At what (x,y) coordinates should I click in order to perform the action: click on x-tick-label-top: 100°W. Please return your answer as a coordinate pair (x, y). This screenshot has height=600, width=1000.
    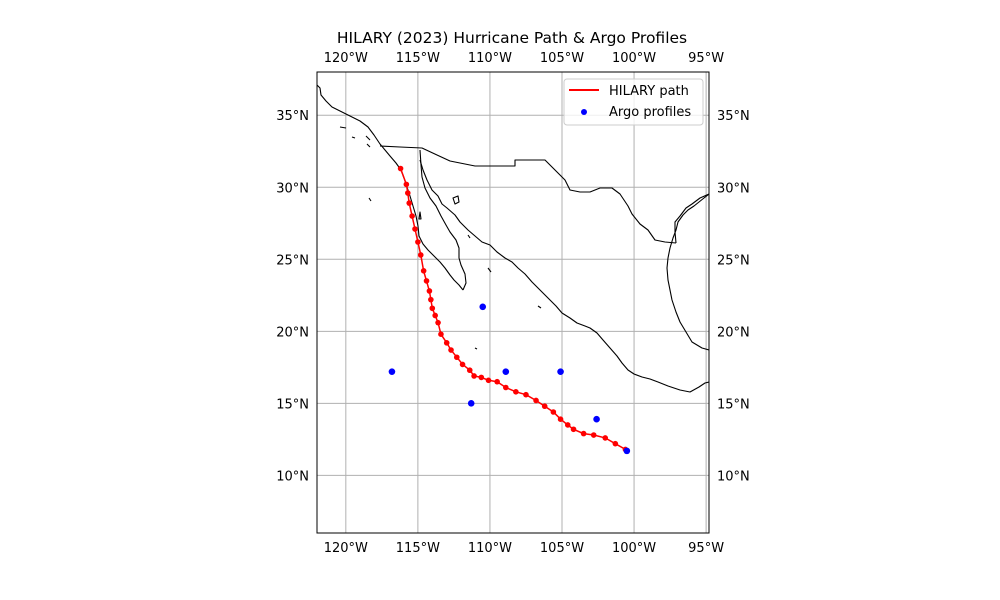
    Looking at the image, I should click on (634, 58).